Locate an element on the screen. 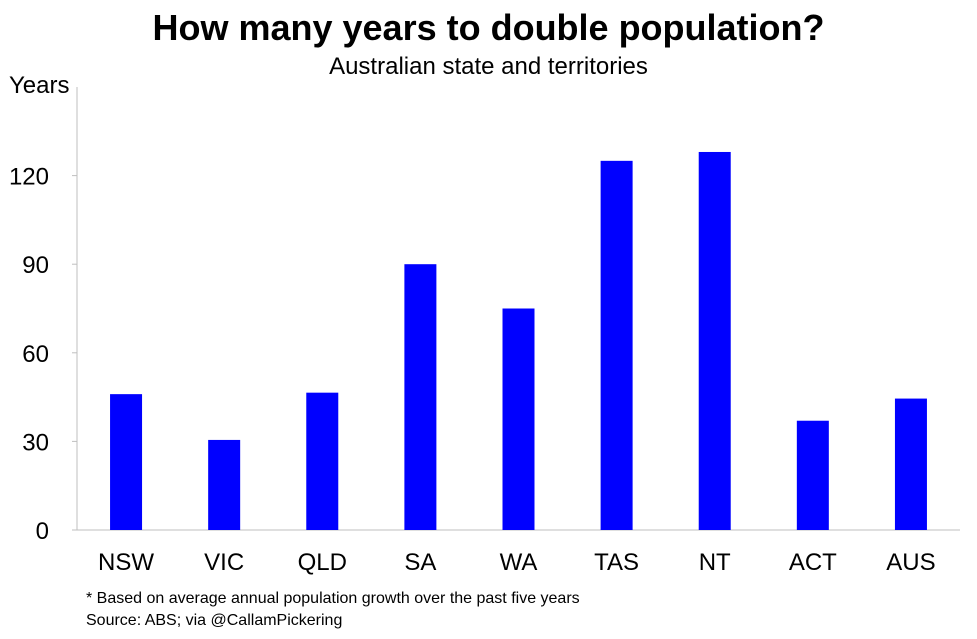  bar-nt is located at coordinates (714, 340).